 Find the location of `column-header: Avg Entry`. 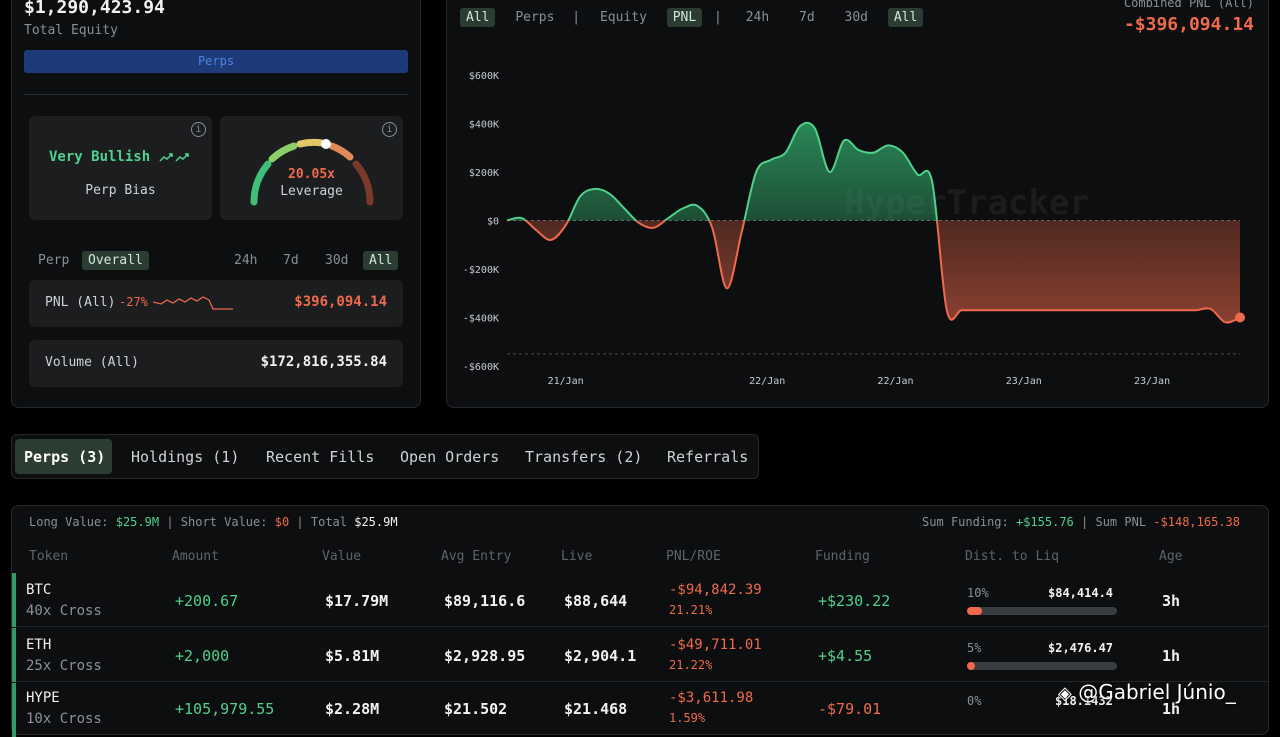

column-header: Avg Entry is located at coordinates (476, 556).